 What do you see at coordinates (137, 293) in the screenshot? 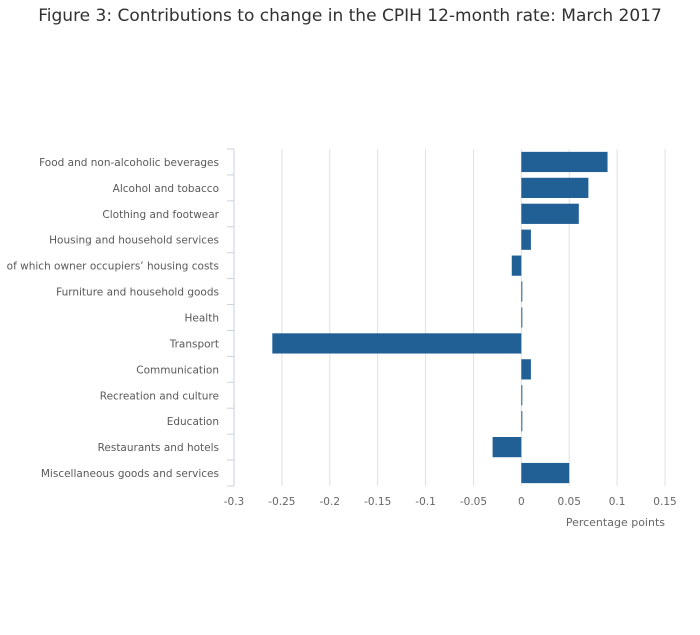
I see `category-label: Furniture and household goods` at bounding box center [137, 293].